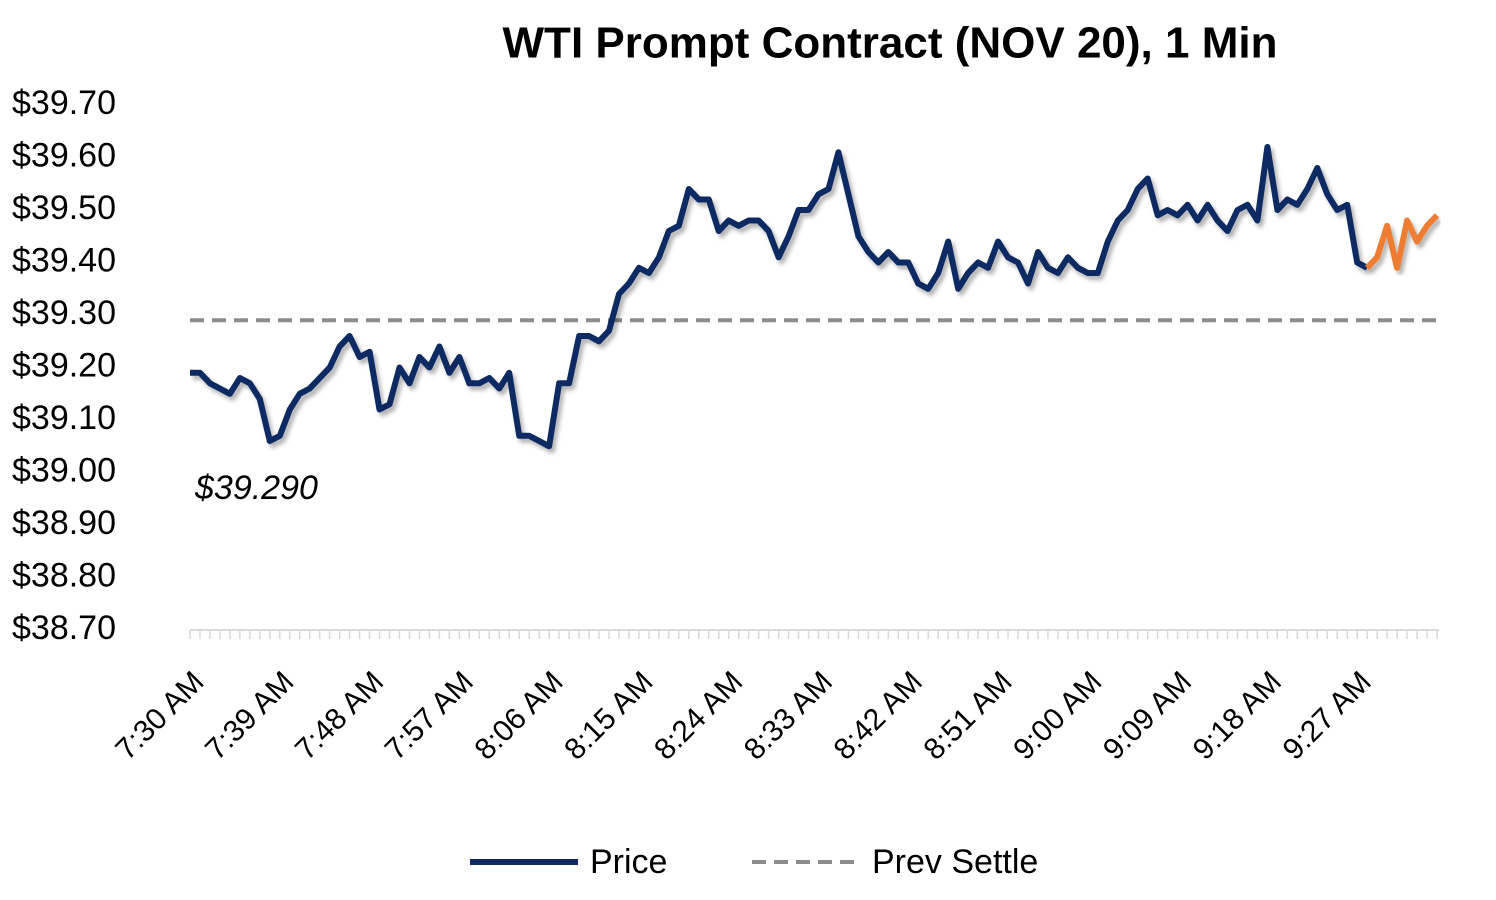  What do you see at coordinates (159, 715) in the screenshot?
I see `x-tick-label: 7:30 AM` at bounding box center [159, 715].